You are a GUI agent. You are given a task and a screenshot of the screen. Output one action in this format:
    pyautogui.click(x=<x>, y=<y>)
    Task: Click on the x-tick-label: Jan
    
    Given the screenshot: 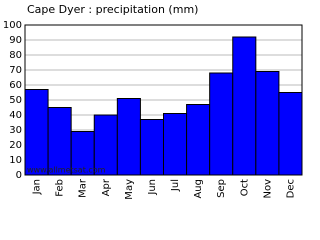 What is the action you would take?
    pyautogui.click(x=37, y=187)
    